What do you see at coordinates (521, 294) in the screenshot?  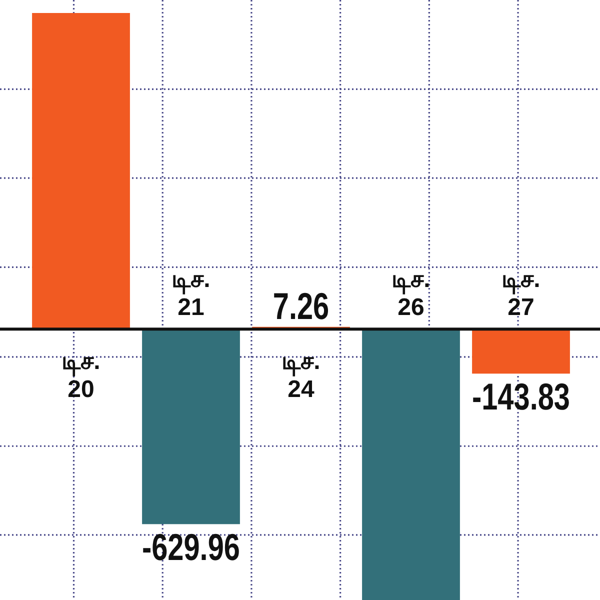 I see `x-tick-label: டிச. 27` at bounding box center [521, 294].